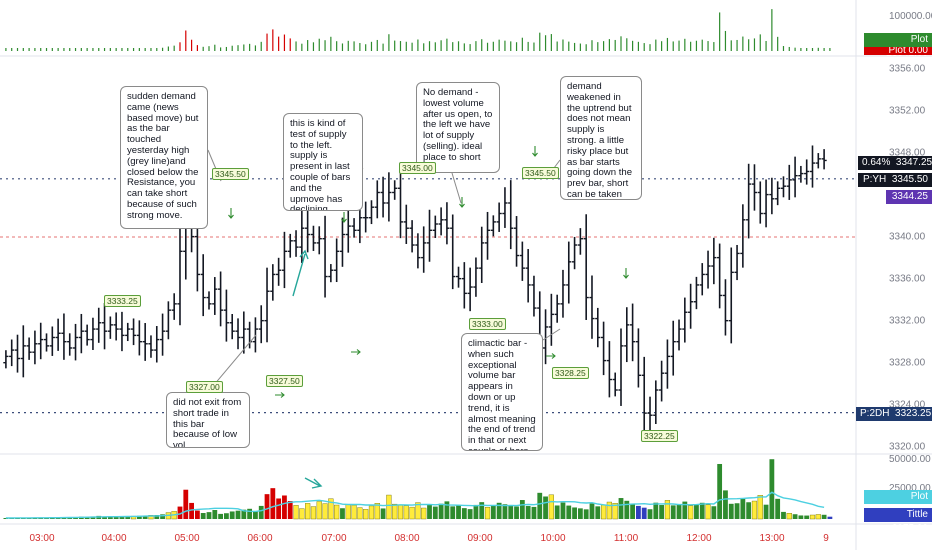 The image size is (932, 550). What do you see at coordinates (479, 538) in the screenshot?
I see `time-tick-label: 09:00` at bounding box center [479, 538].